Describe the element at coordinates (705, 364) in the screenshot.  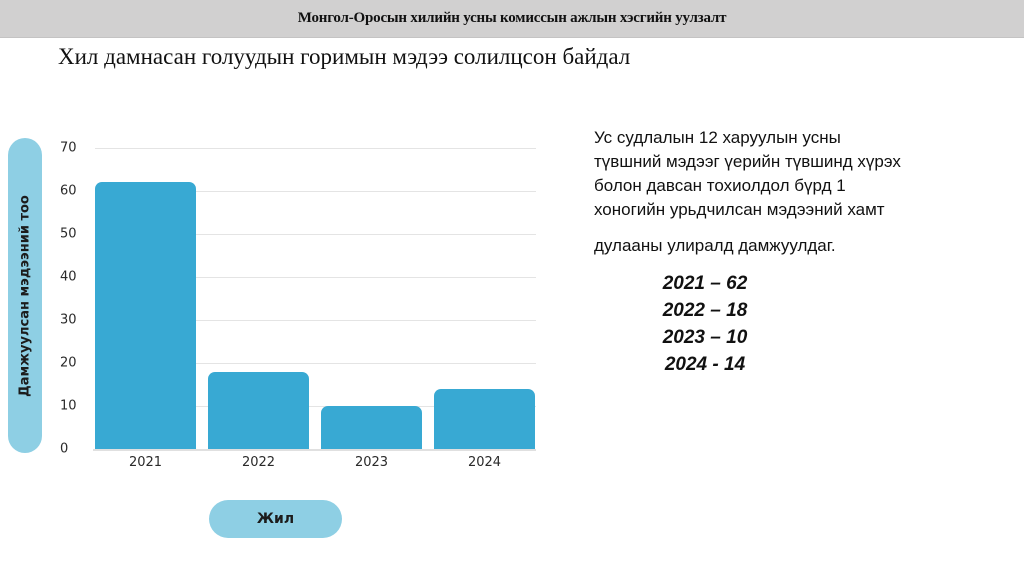
I see `value-item: 2024 - 14` at that location.